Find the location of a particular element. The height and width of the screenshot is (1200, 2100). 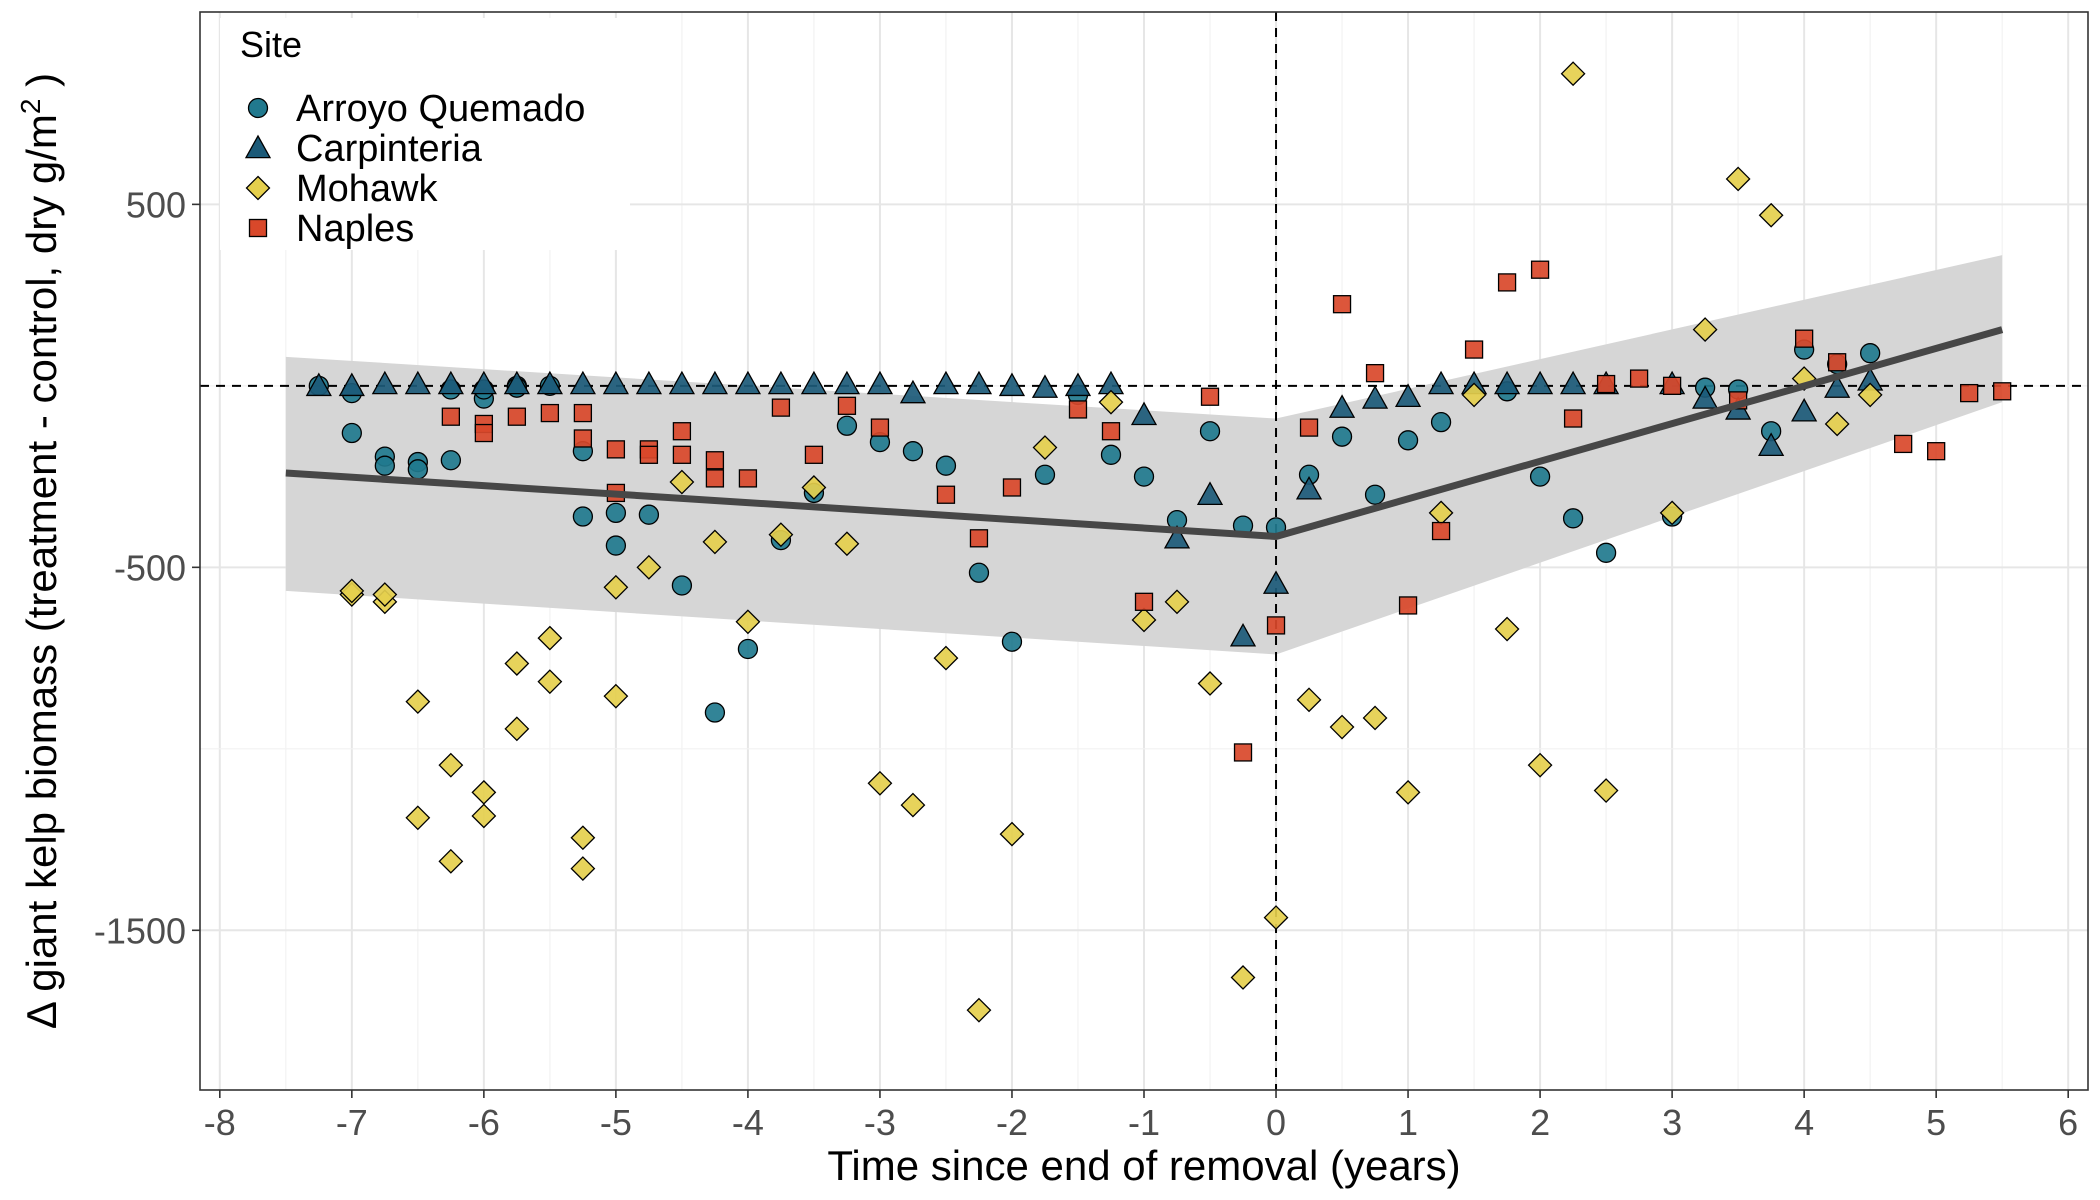

fit-line-layer is located at coordinates (1144, 433).